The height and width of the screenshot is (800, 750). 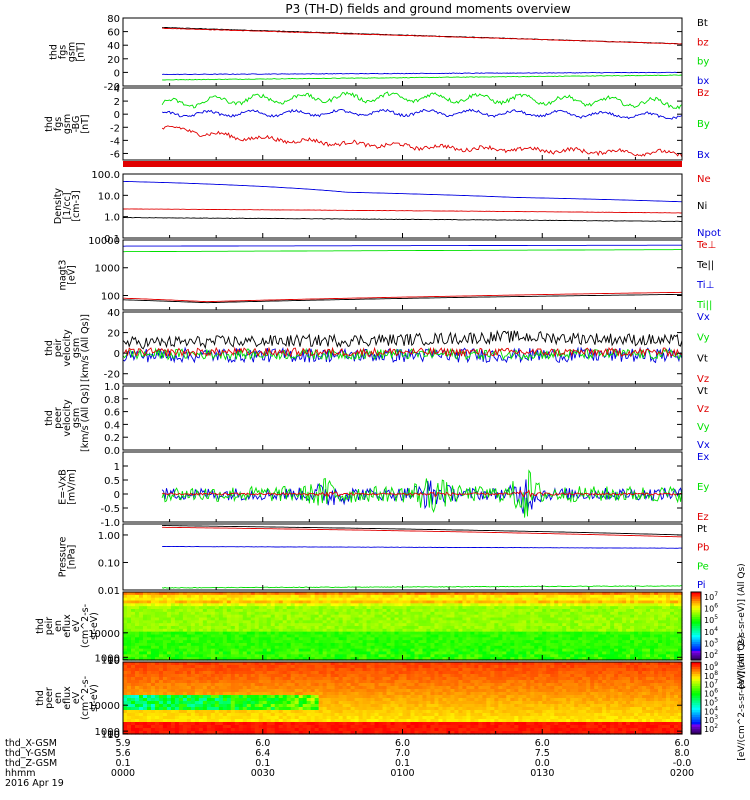 What do you see at coordinates (702, 529) in the screenshot?
I see `legend-label: Pt` at bounding box center [702, 529].